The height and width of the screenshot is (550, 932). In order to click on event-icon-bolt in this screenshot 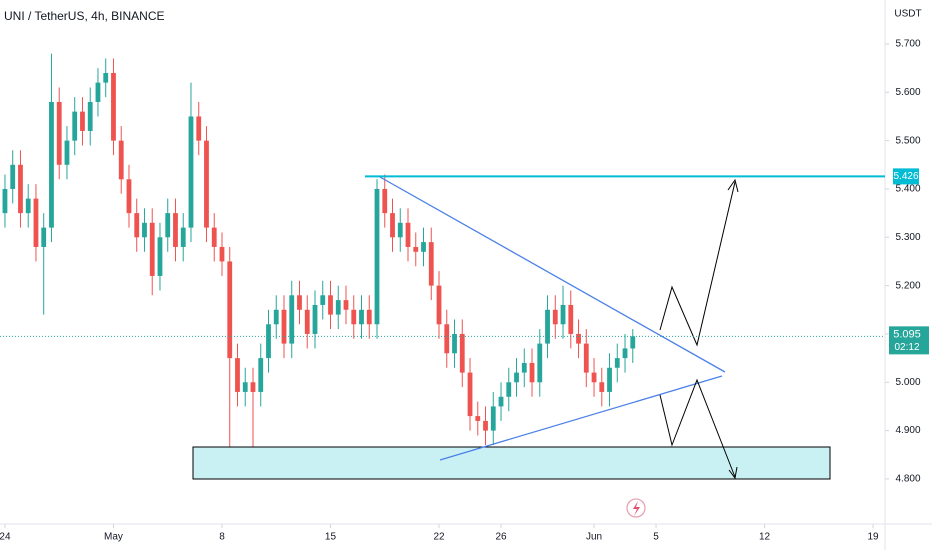, I will do `click(636, 508)`.